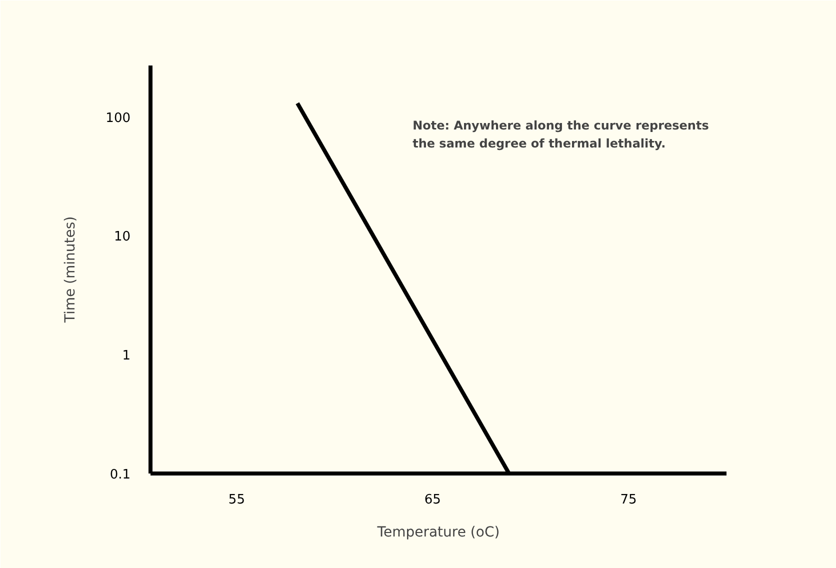  I want to click on y-tick-label: 1, so click(126, 356).